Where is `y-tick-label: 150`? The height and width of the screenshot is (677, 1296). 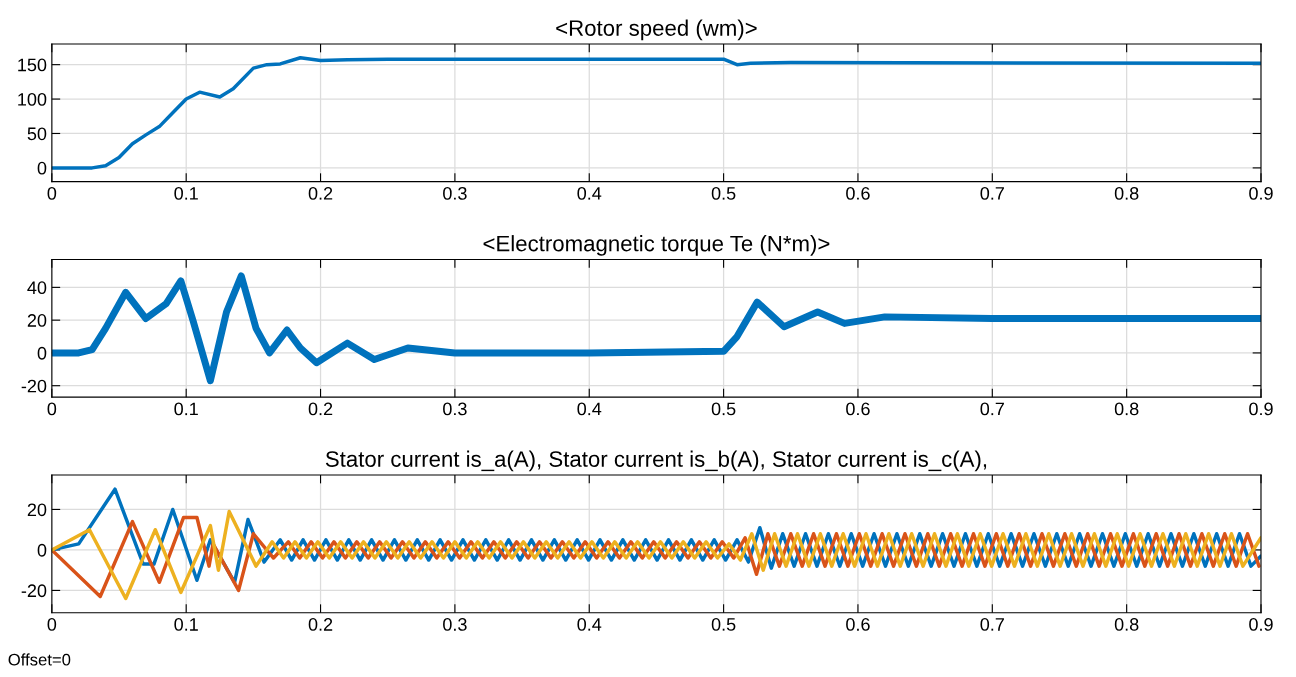 y-tick-label: 150 is located at coordinates (32, 65).